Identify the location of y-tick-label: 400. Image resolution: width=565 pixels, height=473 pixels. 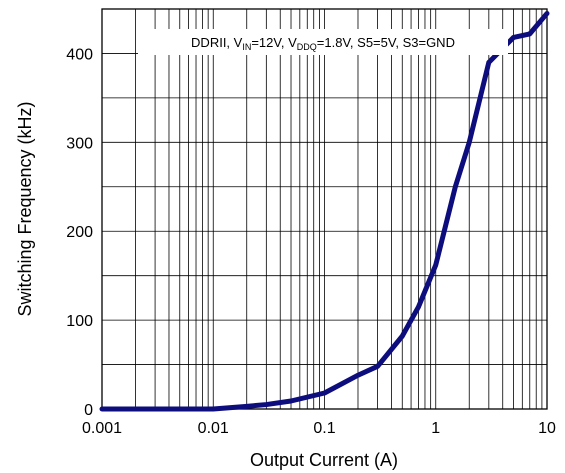
(79, 54).